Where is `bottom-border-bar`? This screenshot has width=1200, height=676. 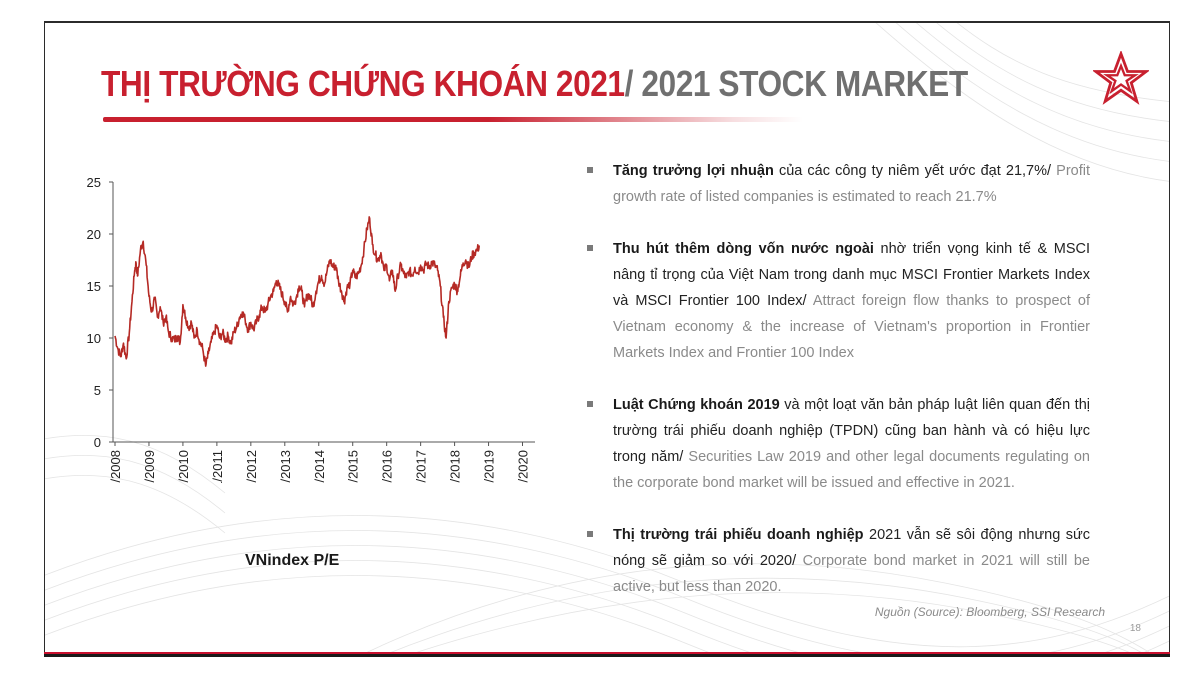
bottom-border-bar is located at coordinates (607, 654).